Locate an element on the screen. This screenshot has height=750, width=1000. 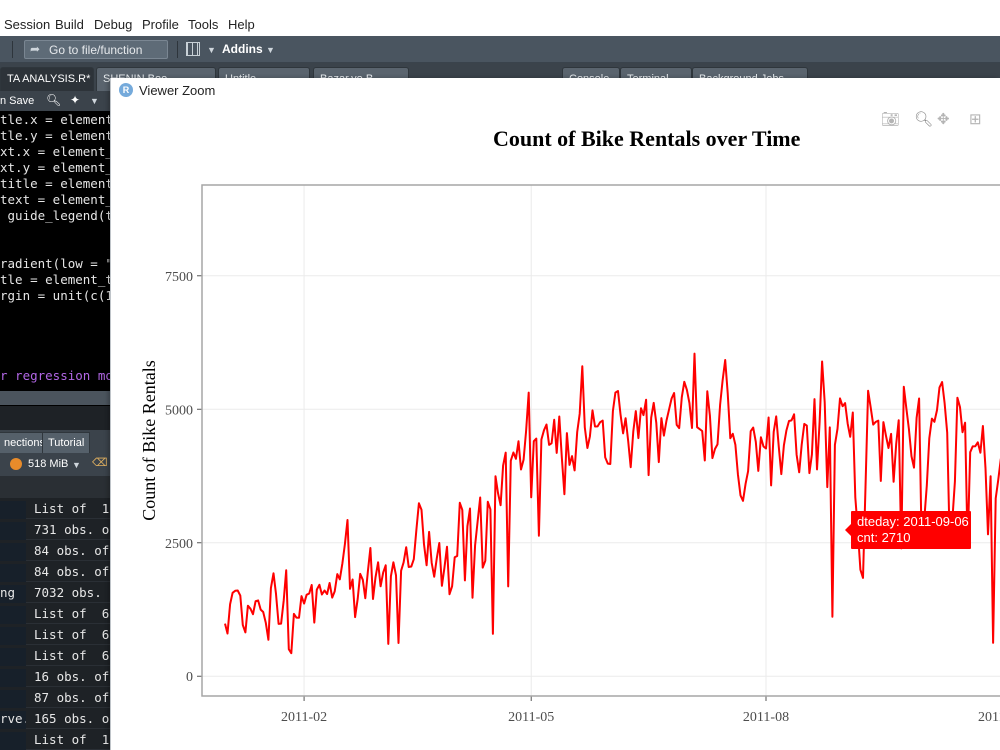
environment-row-value: 7032 obs. is located at coordinates (72, 592).